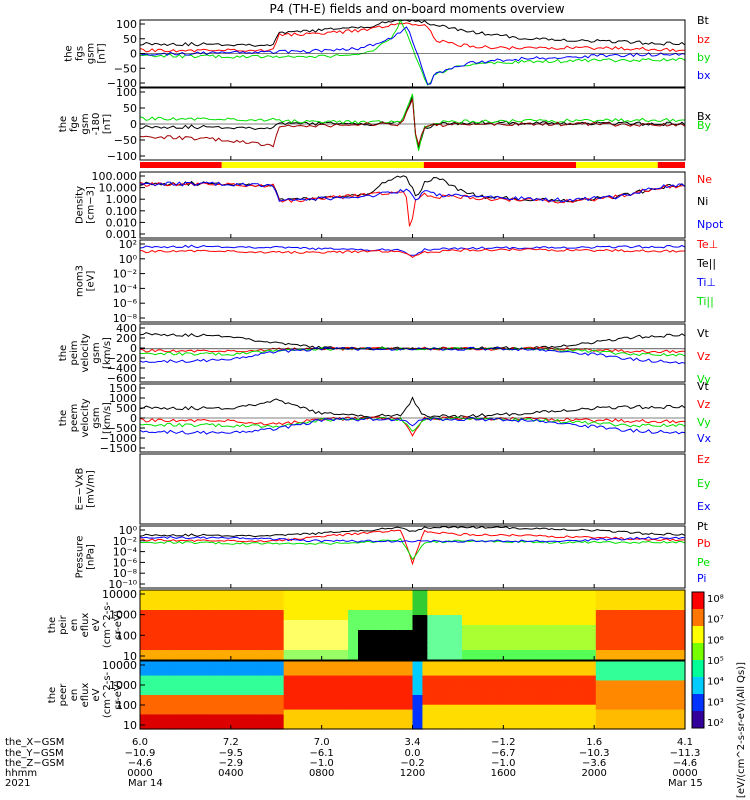 The height and width of the screenshot is (800, 750). Describe the element at coordinates (698, 652) in the screenshot. I see `colorbar-cell` at that location.